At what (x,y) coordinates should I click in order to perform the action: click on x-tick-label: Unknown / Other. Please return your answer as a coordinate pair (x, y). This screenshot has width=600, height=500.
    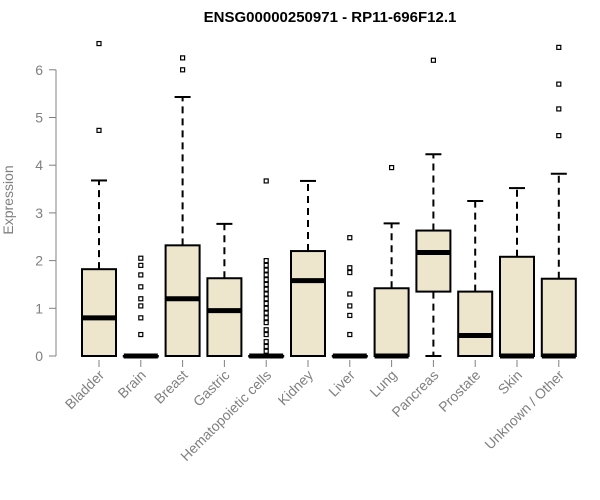
    Looking at the image, I should click on (524, 410).